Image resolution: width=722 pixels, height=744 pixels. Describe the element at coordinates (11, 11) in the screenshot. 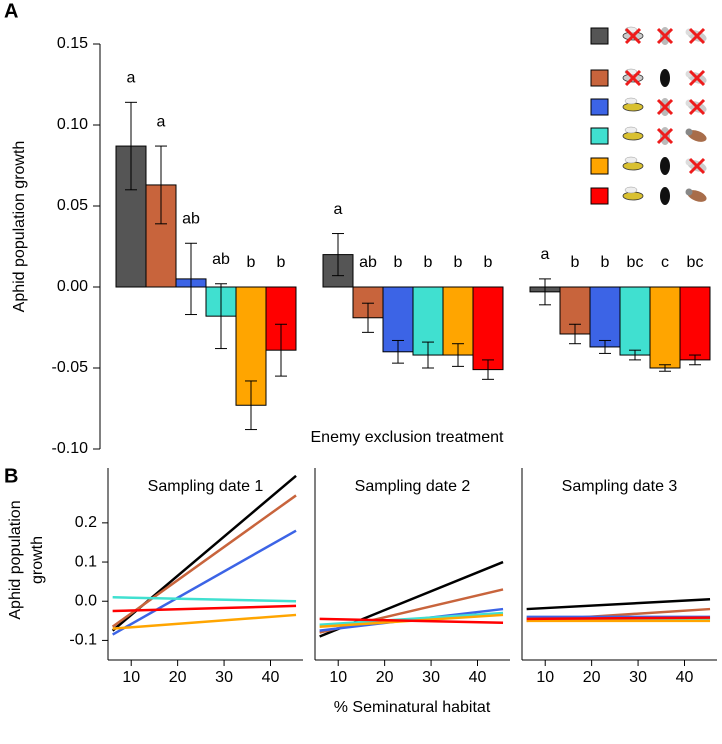

I see `panel-label: A` at that location.